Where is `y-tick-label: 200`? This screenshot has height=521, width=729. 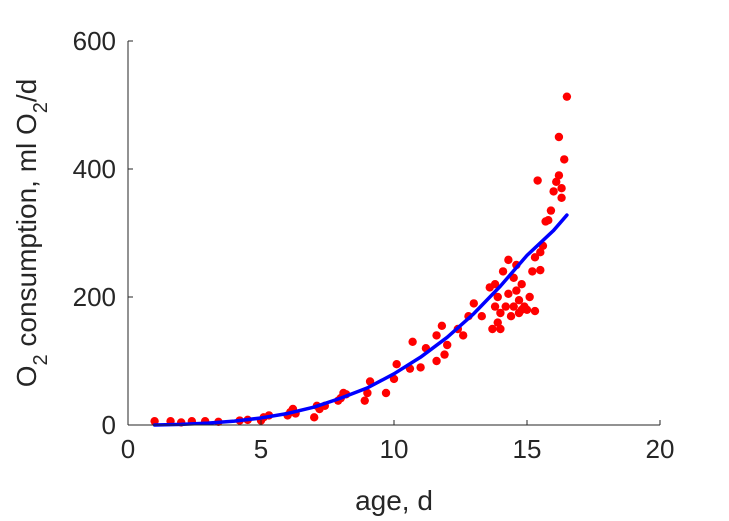
y-tick-label: 200 is located at coordinates (94, 297).